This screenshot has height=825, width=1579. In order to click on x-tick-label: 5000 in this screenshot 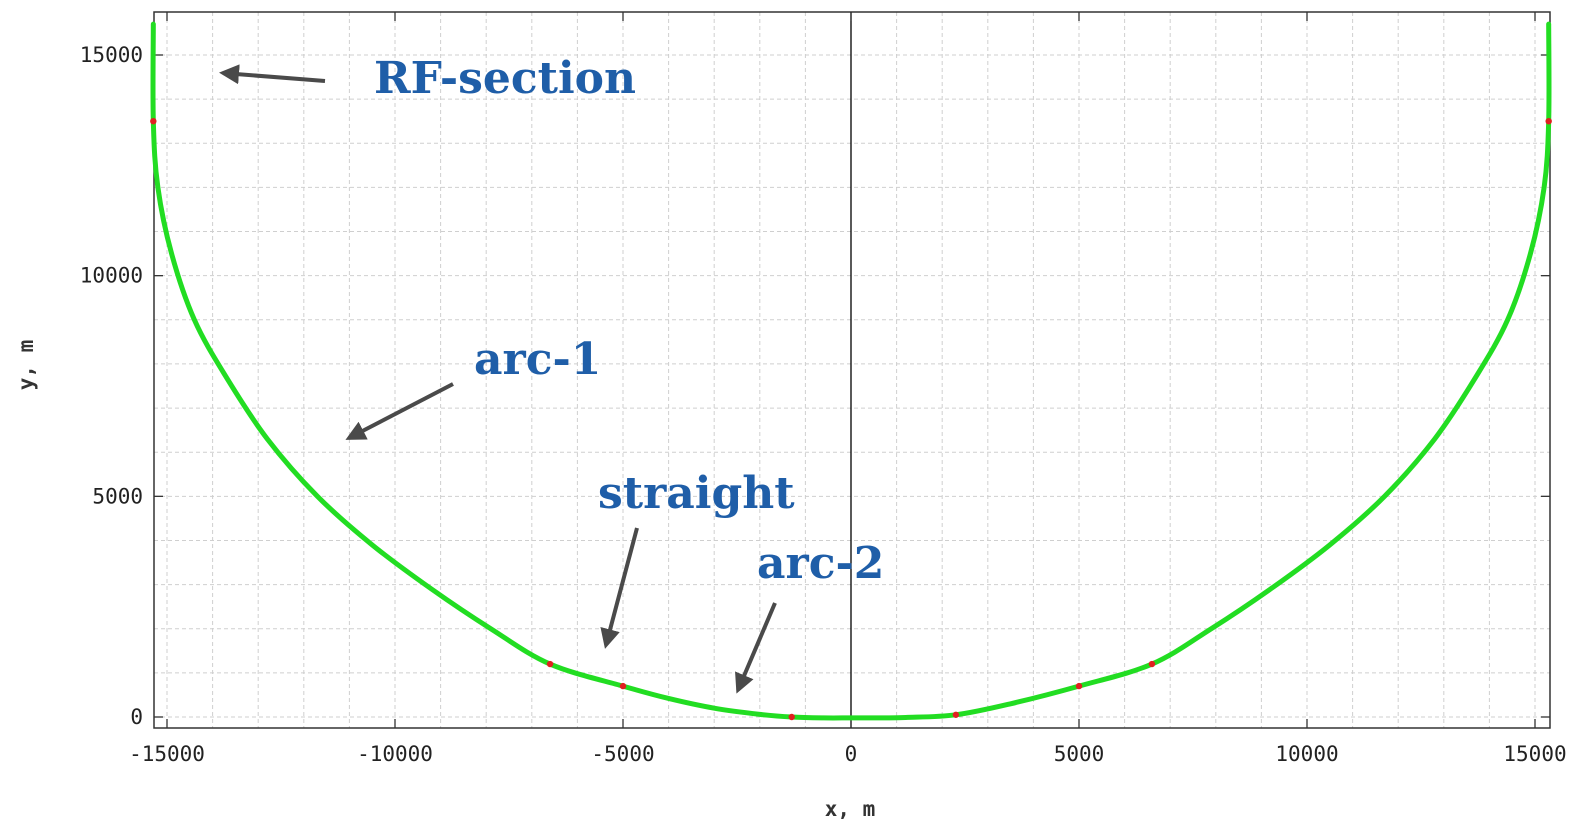, I will do `click(1079, 754)`.